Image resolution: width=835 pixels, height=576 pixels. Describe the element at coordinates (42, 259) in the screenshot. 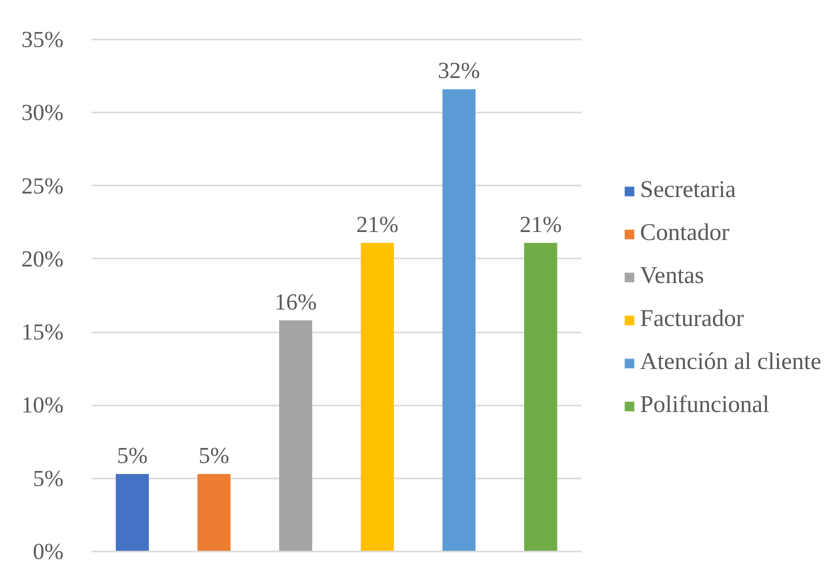

I see `y-tick-label: 20%` at that location.